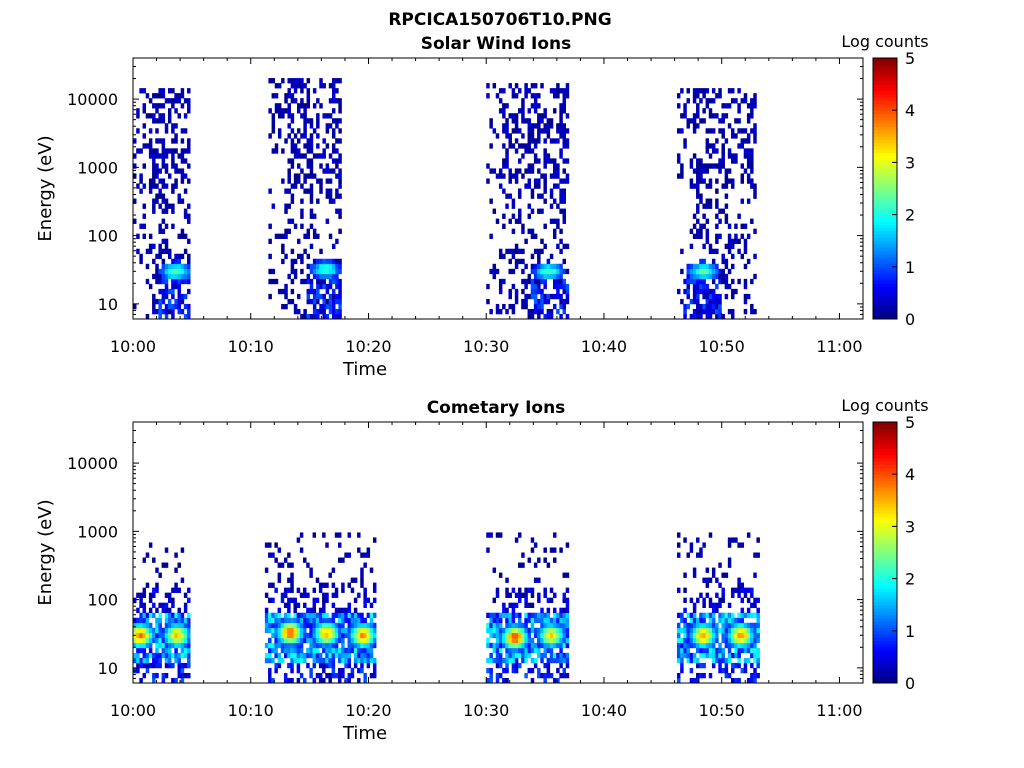 The image size is (1024, 768). I want to click on colorbar-segment, so click(885, 538).